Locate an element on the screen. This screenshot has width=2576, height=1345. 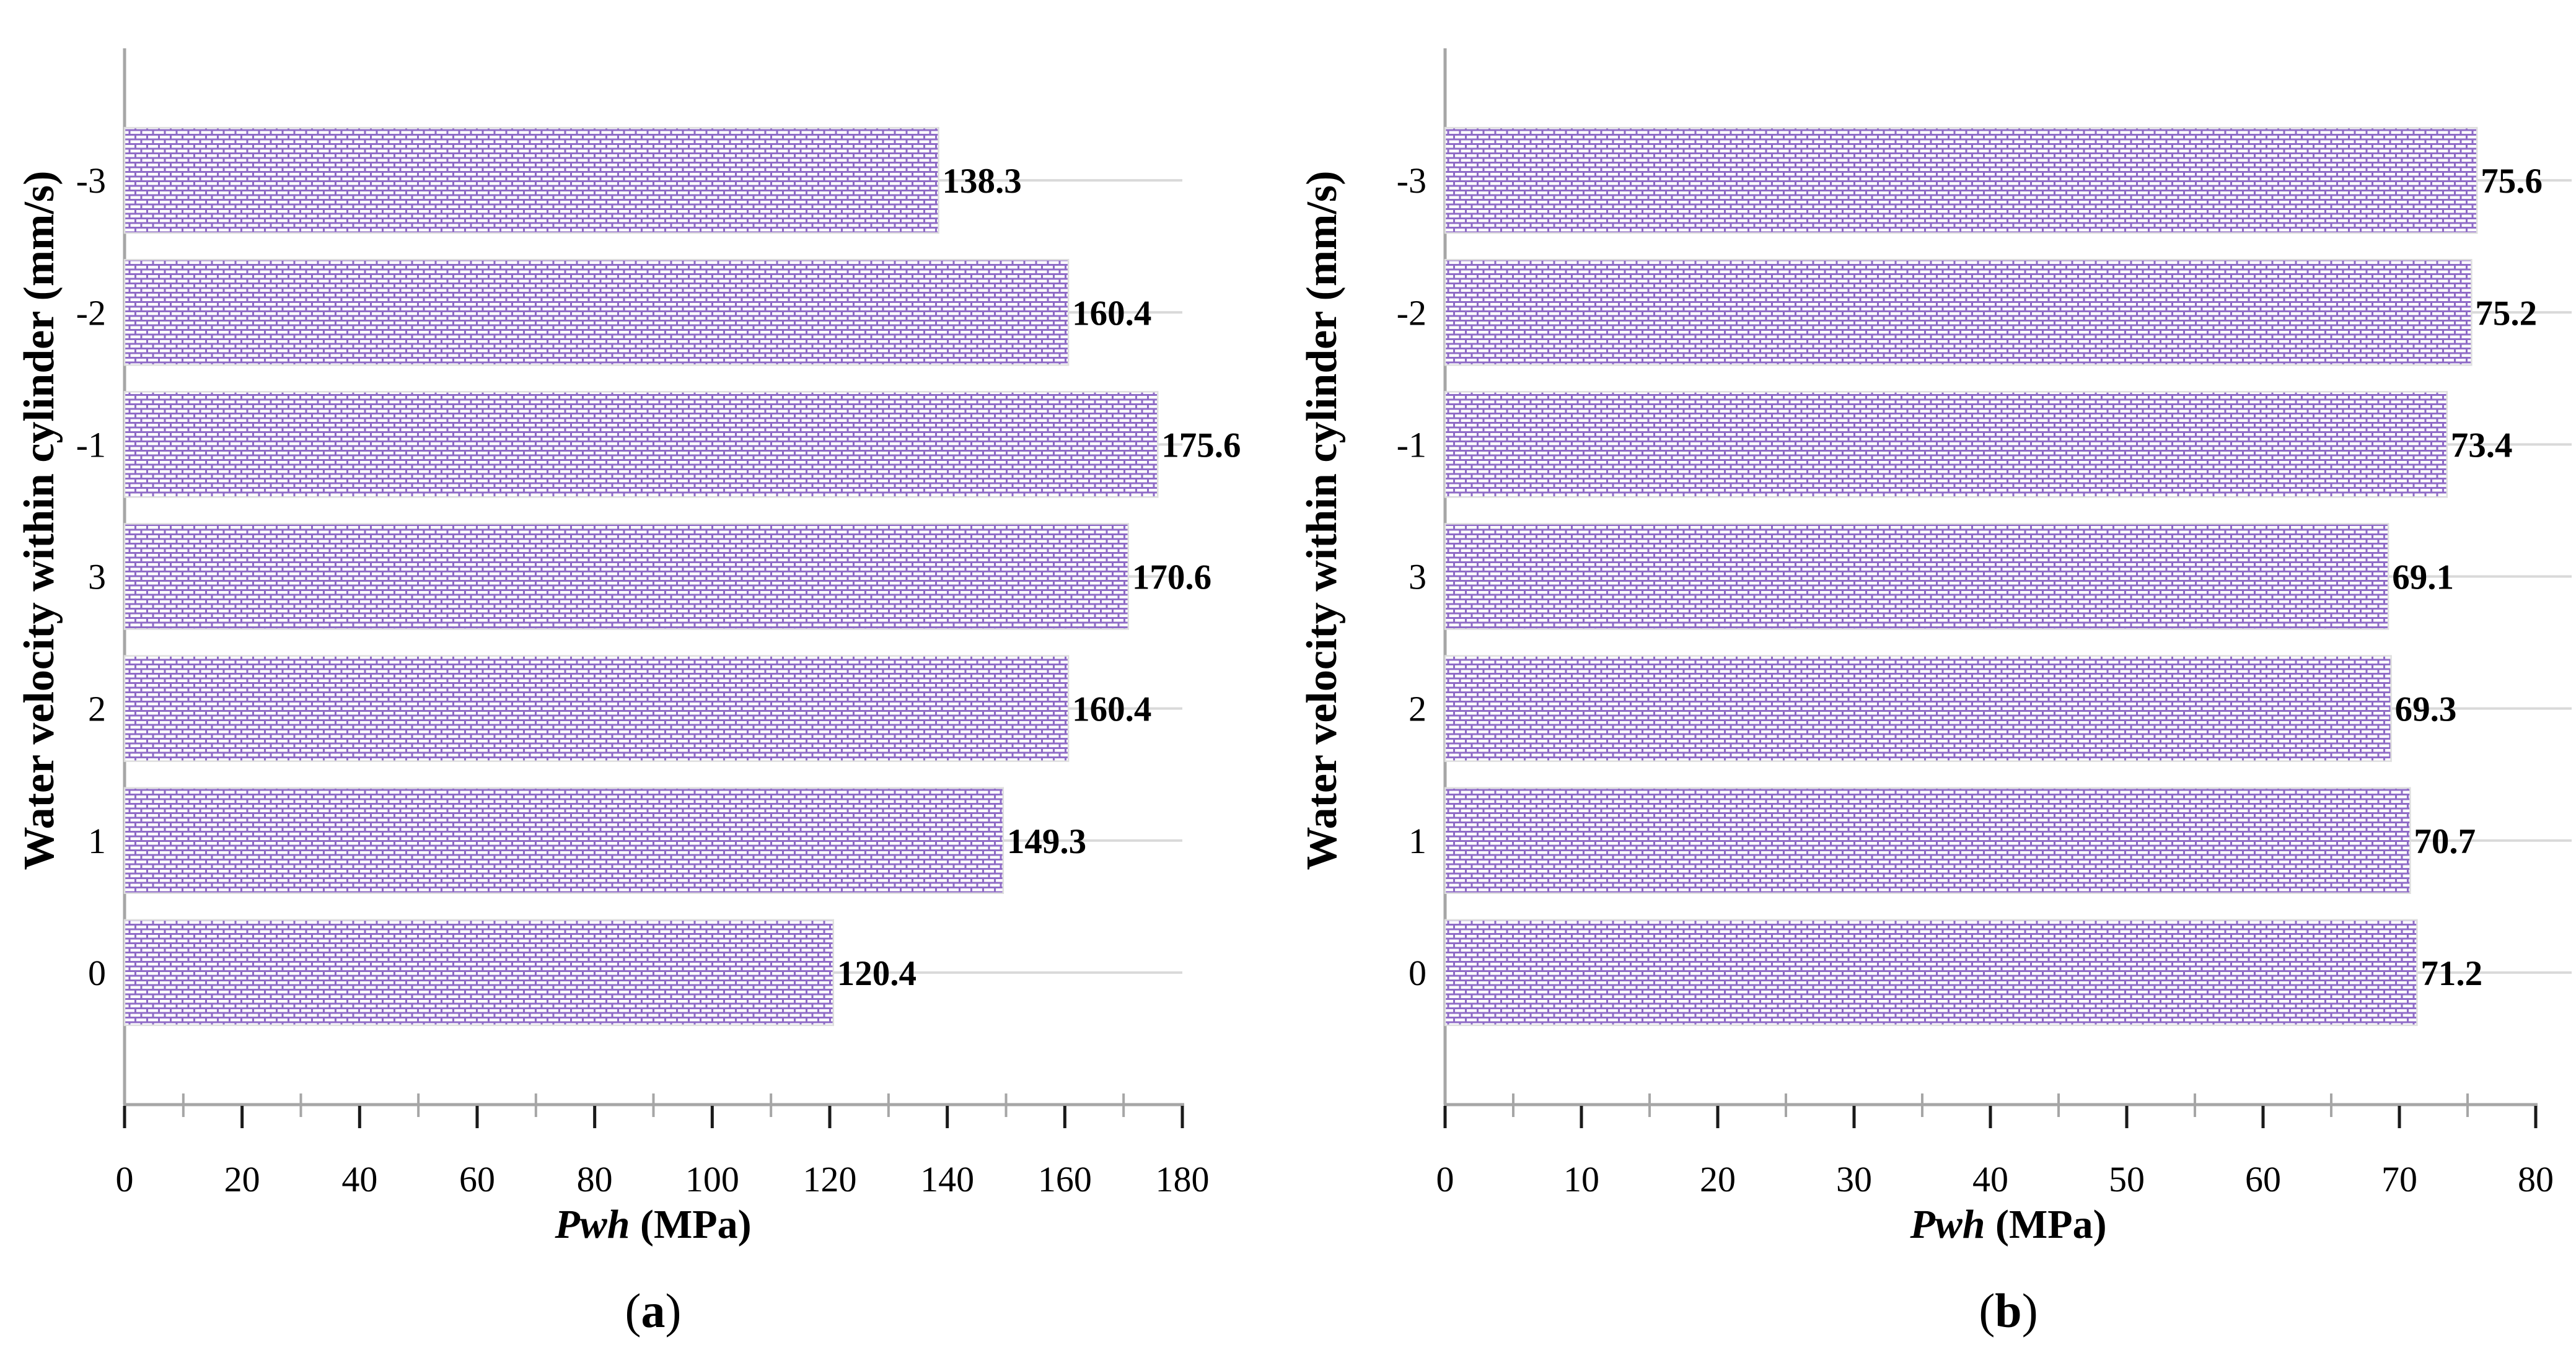
bar-data-label: 71.2 is located at coordinates (2451, 973).